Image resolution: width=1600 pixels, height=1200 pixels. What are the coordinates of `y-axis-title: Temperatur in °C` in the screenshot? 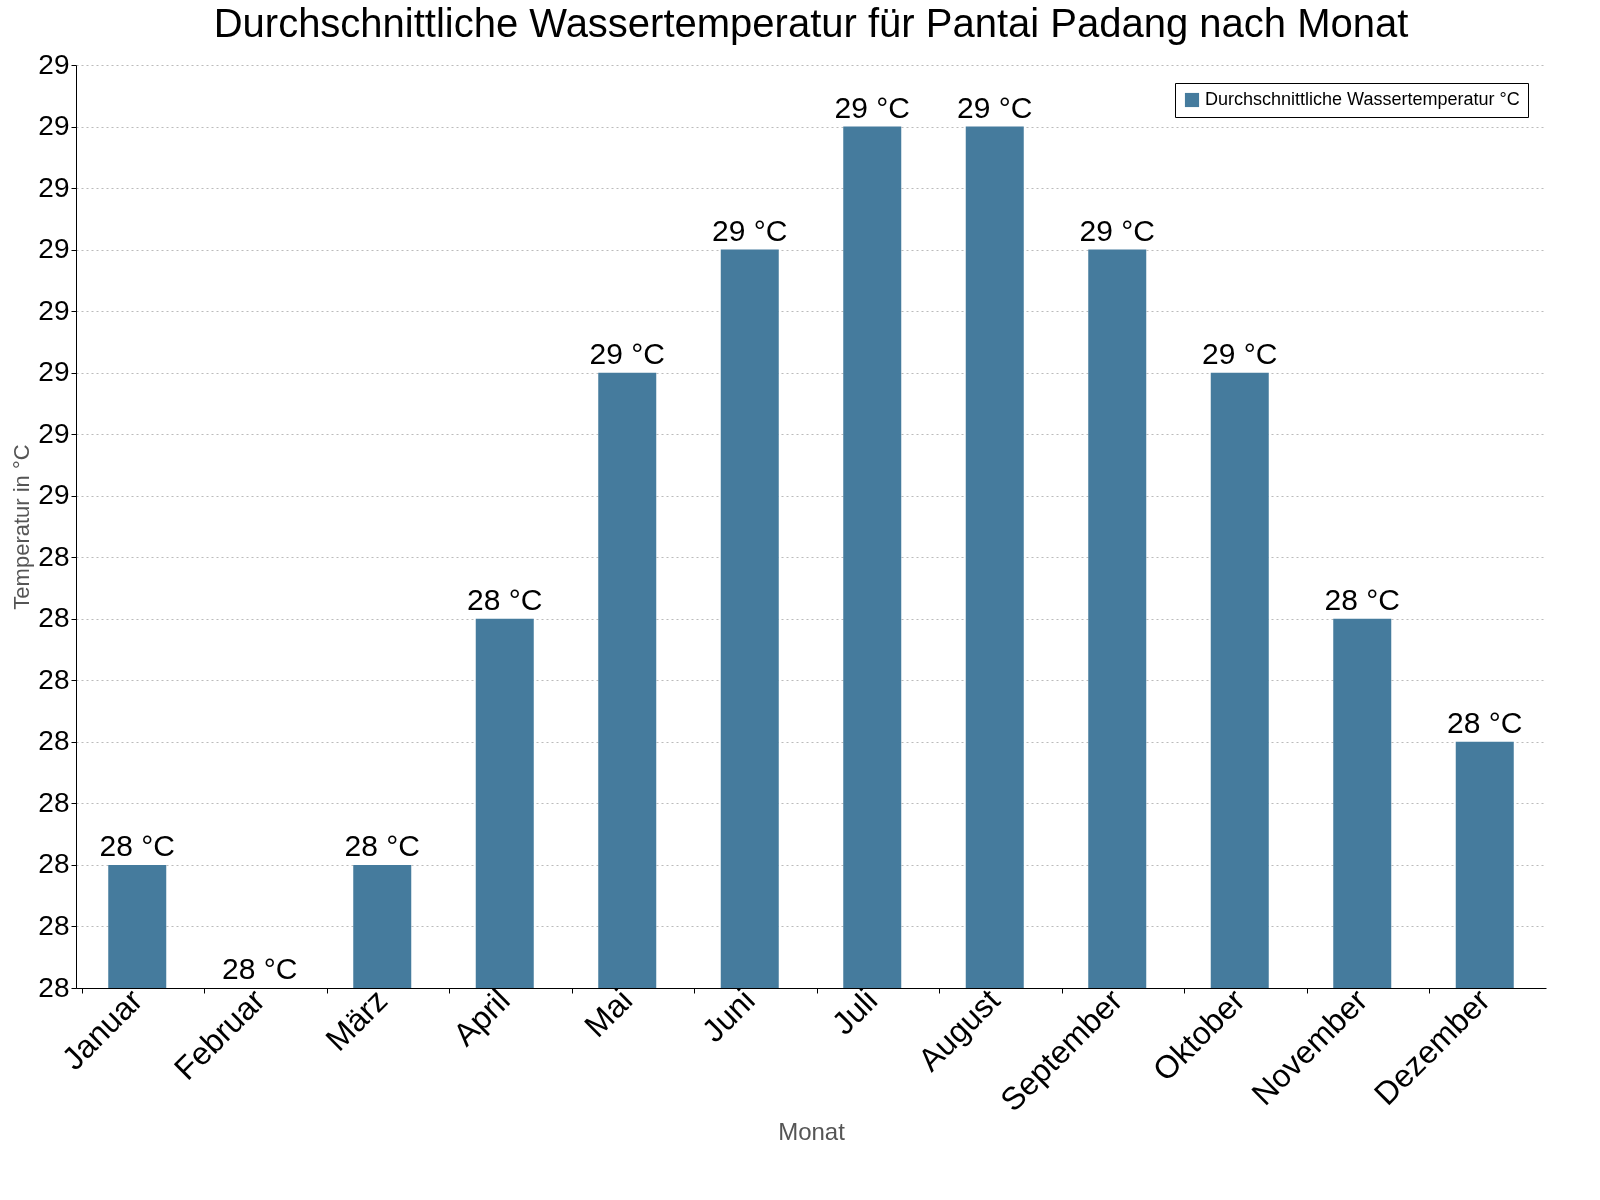 It's located at (22, 527).